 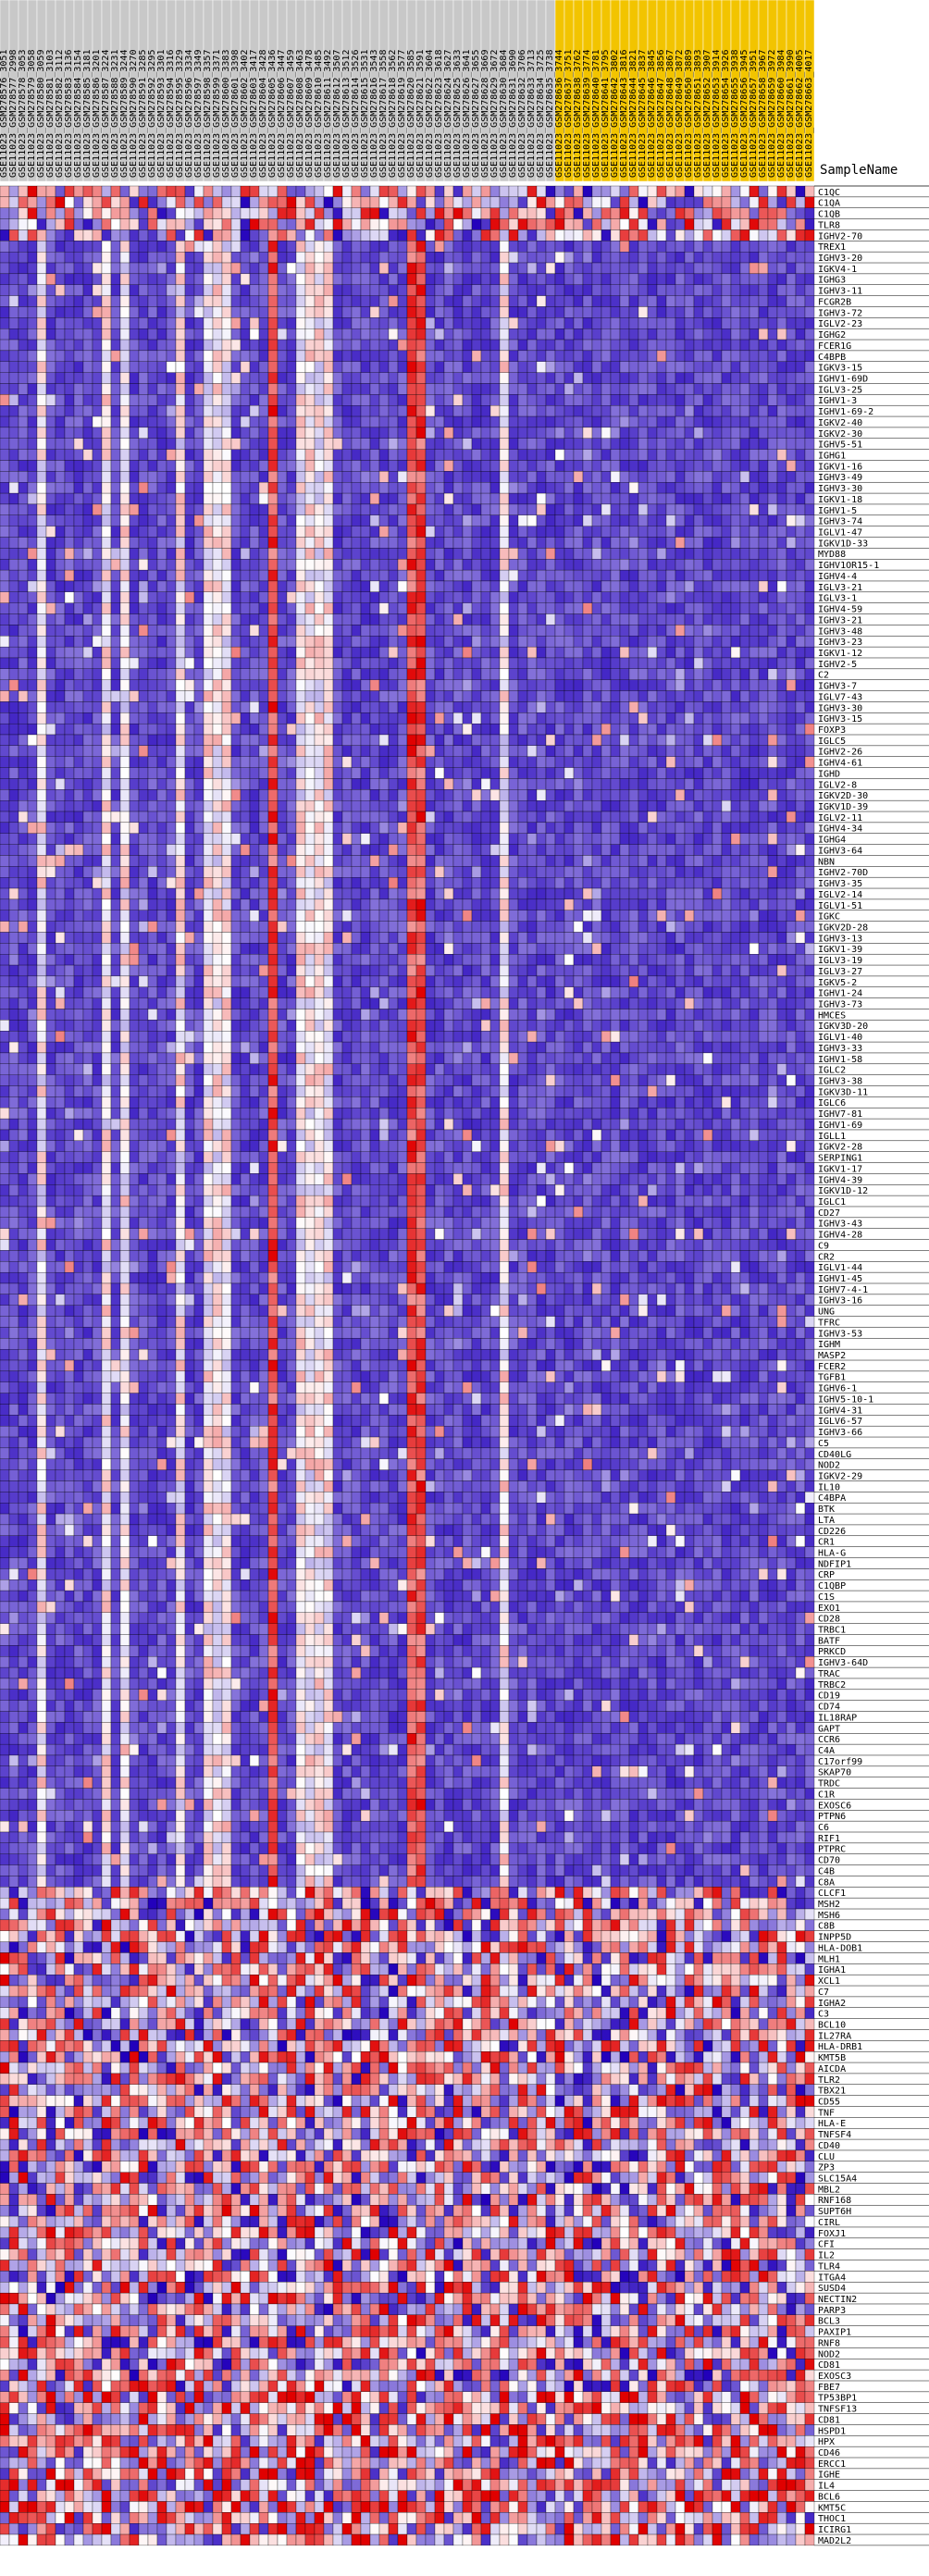 What do you see at coordinates (652, 114) in the screenshot?
I see `column-label: GSE11023_GSM278646_3845` at bounding box center [652, 114].